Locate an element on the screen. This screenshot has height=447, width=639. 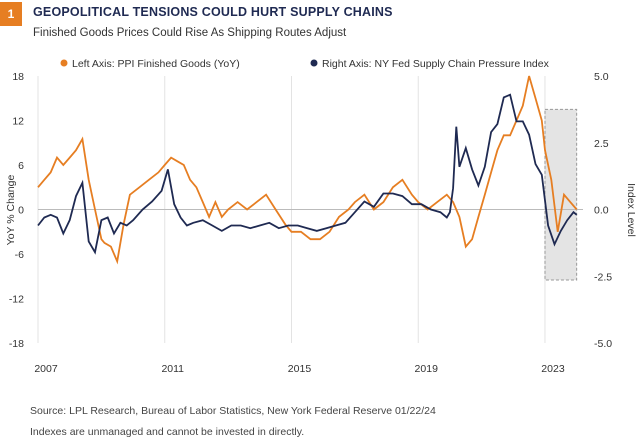
x-tick-label: 2007 is located at coordinates (46, 369).